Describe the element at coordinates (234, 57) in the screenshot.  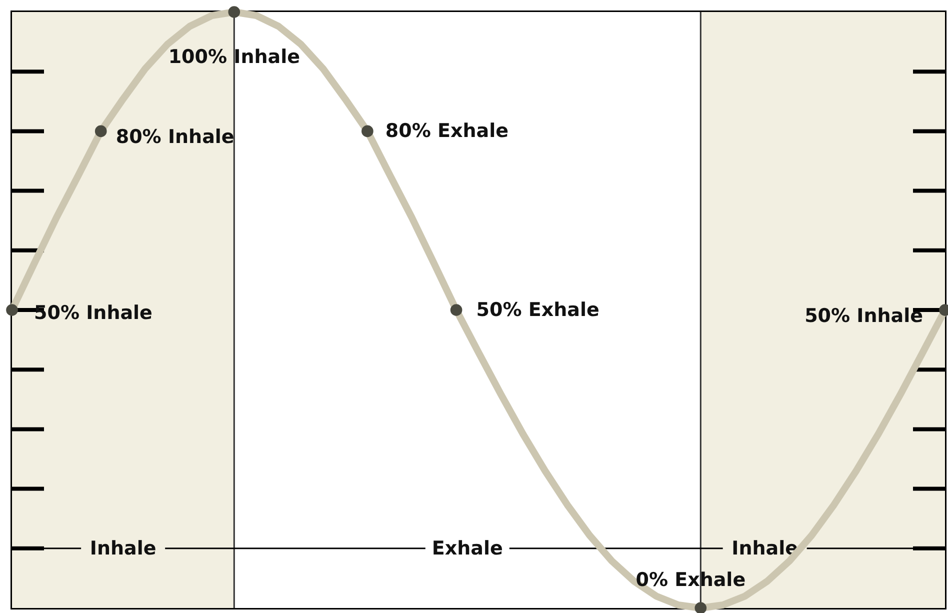
I see `data-label: 100% Inhale` at that location.